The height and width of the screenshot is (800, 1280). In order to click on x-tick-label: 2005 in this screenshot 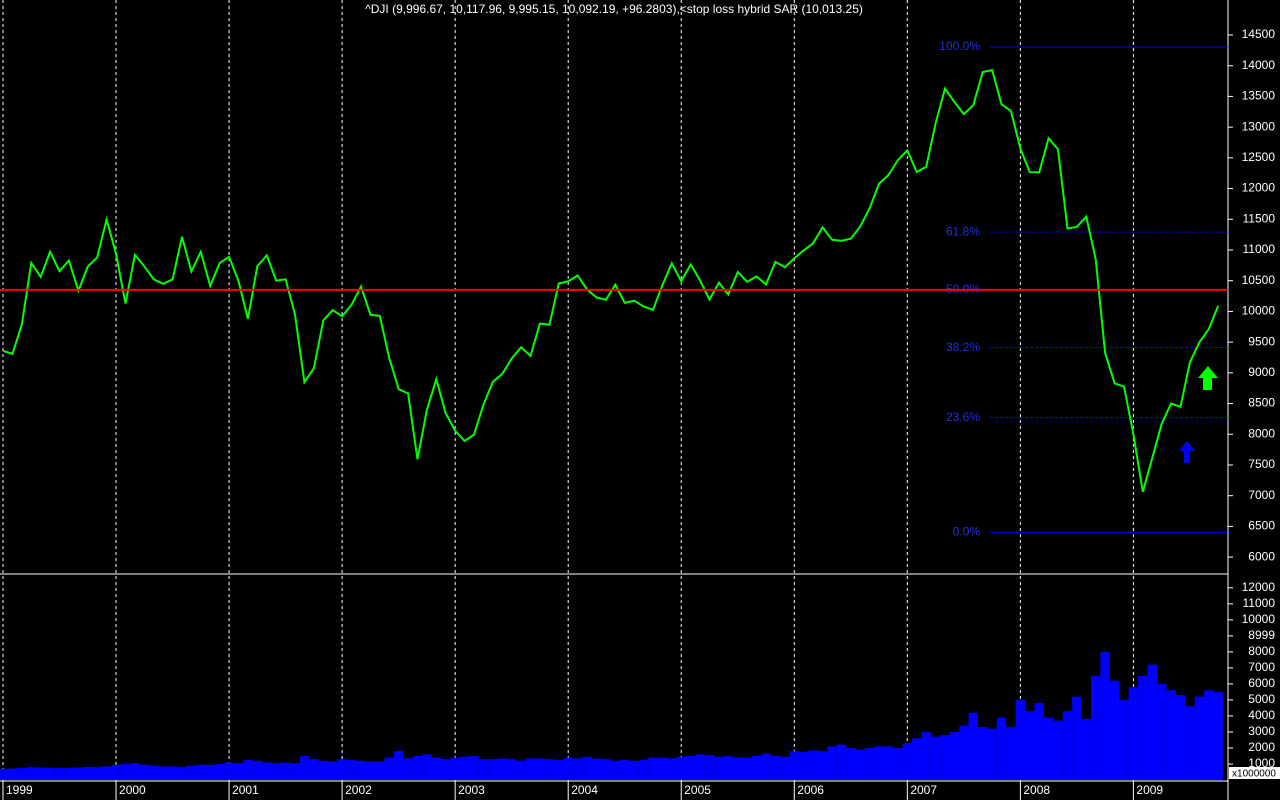, I will do `click(697, 790)`.